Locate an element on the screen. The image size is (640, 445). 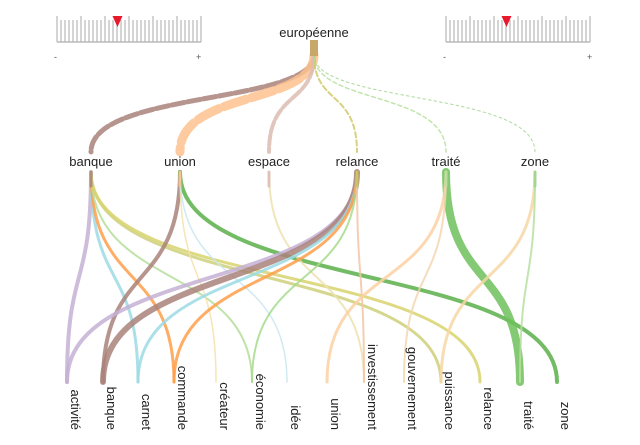
root-link-espace is located at coordinates (291, 103).